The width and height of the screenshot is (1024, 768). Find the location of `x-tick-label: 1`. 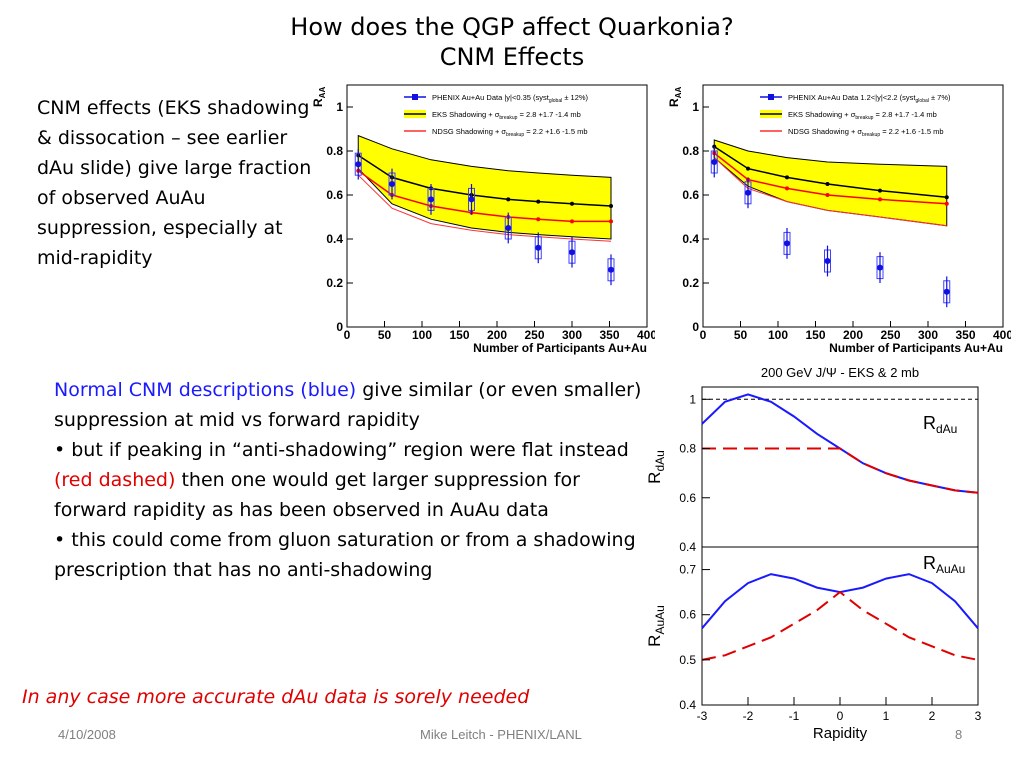

x-tick-label: 1 is located at coordinates (886, 716).